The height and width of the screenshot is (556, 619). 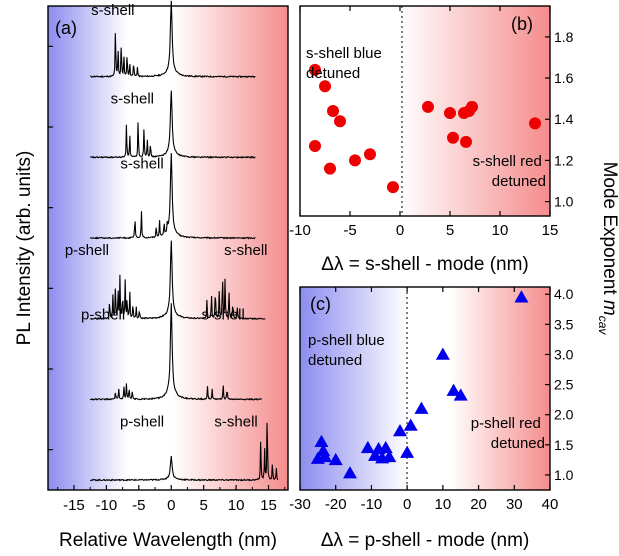 What do you see at coordinates (172, 124) in the screenshot?
I see `spectrum-2: s-shell` at bounding box center [172, 124].